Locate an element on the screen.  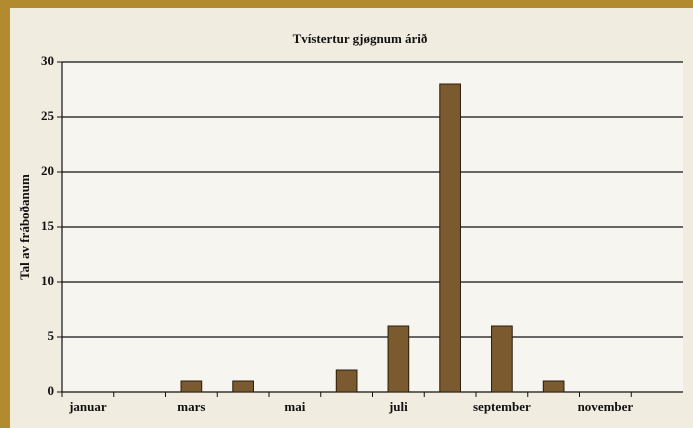
x-tick-label: november is located at coordinates (606, 406).